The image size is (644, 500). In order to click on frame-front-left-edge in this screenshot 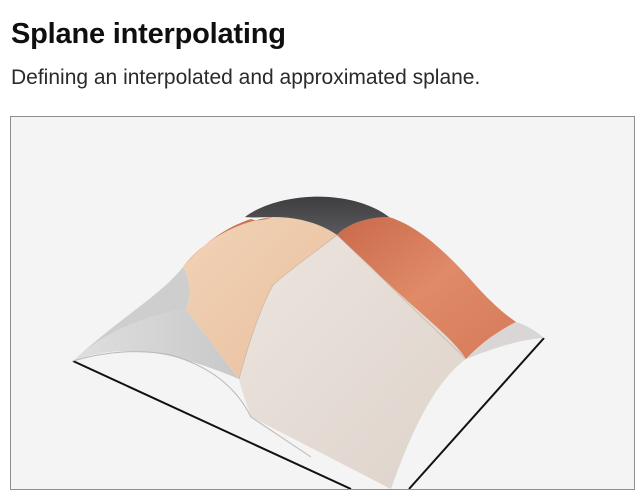, I will do `click(212, 424)`.